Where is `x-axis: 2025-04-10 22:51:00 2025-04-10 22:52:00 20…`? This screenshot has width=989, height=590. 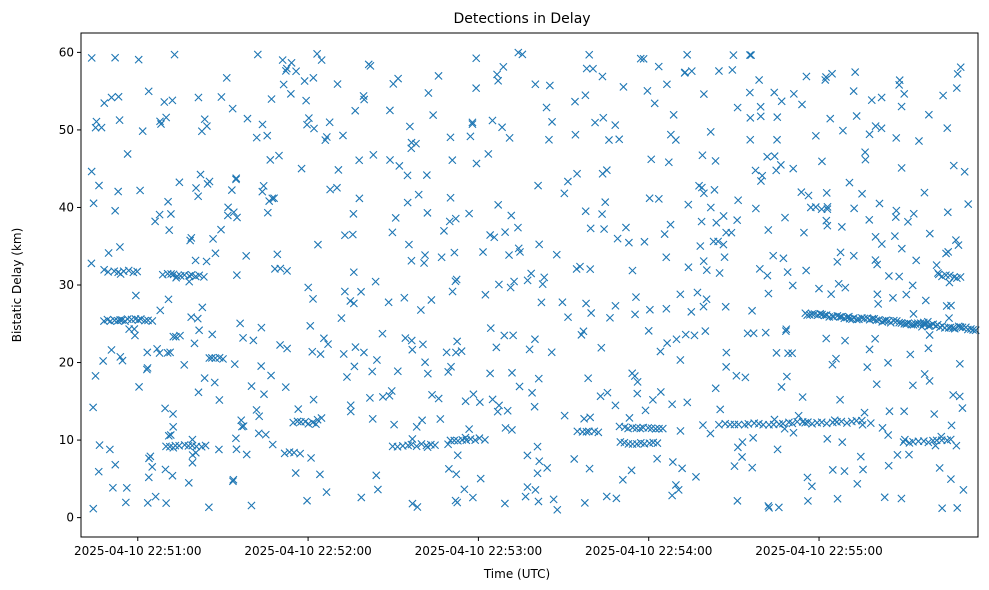
x-axis: 2025-04-10 22:51:00 2025-04-10 22:52:00 20… is located at coordinates (478, 547).